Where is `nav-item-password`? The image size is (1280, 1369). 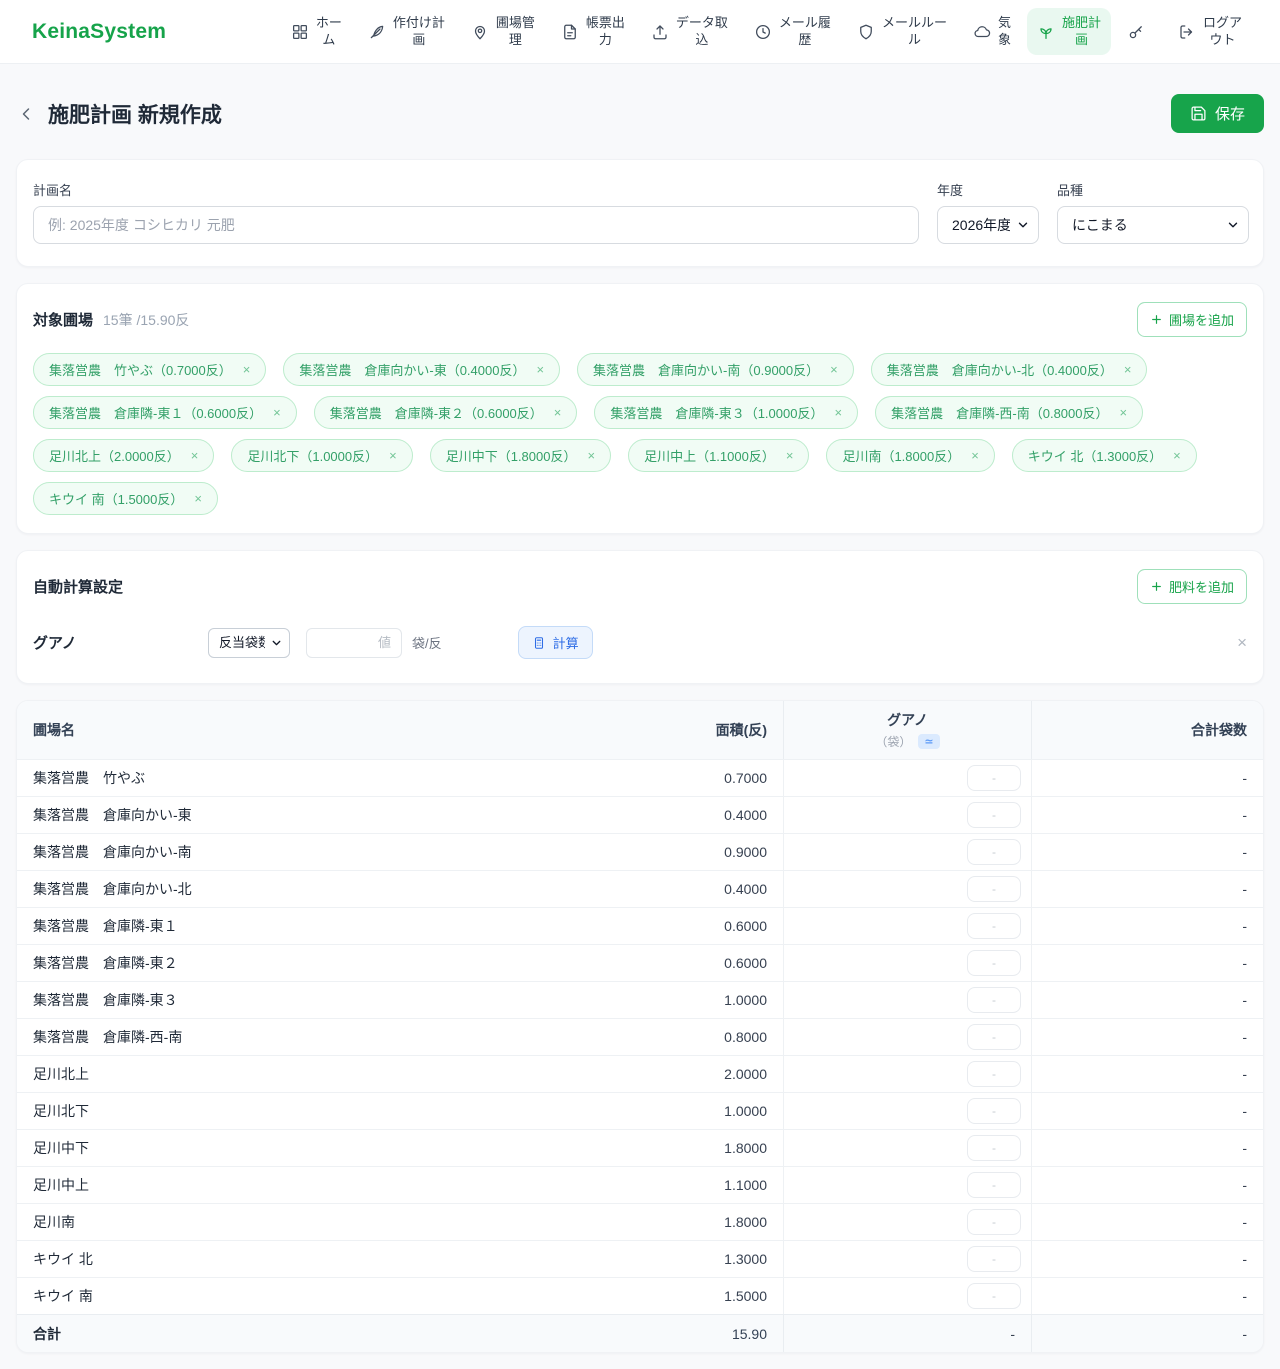
nav-item-password is located at coordinates (1139, 32).